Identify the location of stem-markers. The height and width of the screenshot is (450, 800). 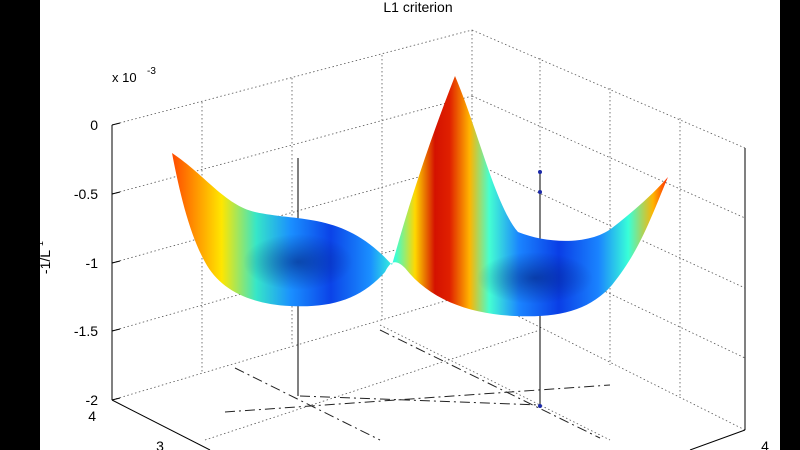
(540, 289).